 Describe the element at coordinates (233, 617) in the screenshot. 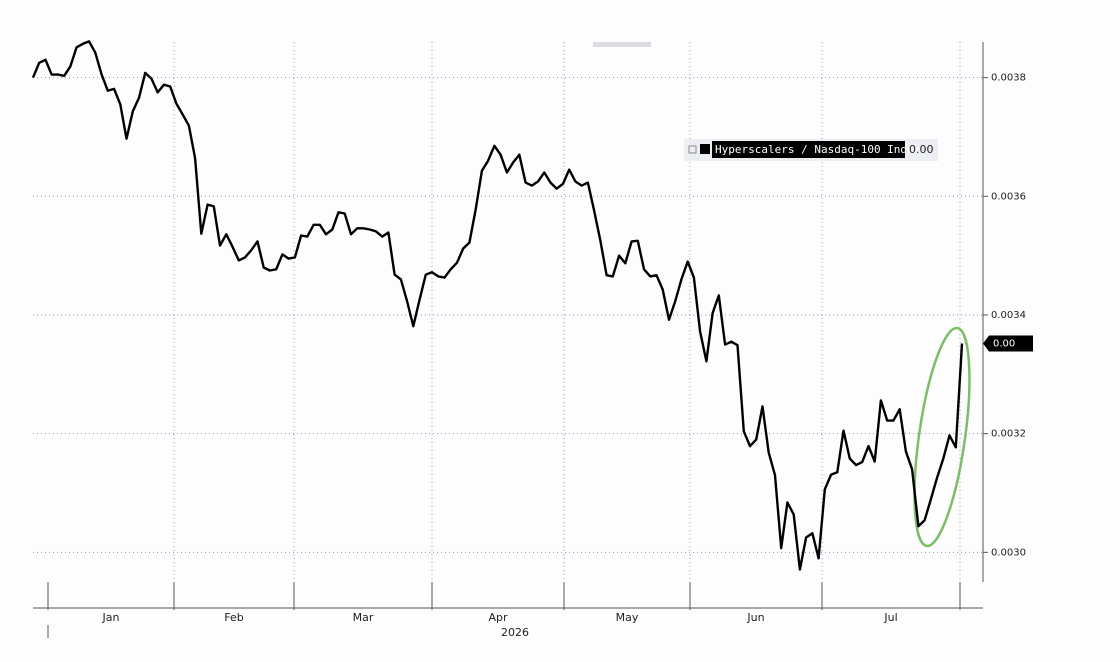

I see `x-tick-label: Feb` at that location.